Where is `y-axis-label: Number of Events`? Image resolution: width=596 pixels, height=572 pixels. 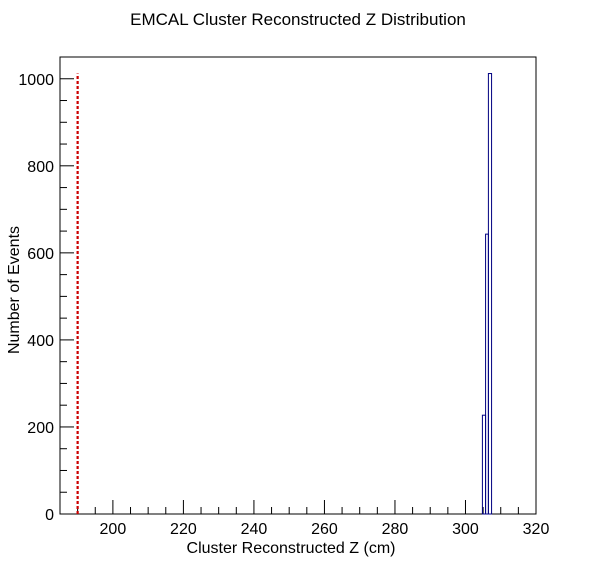 y-axis-label: Number of Events is located at coordinates (14, 290).